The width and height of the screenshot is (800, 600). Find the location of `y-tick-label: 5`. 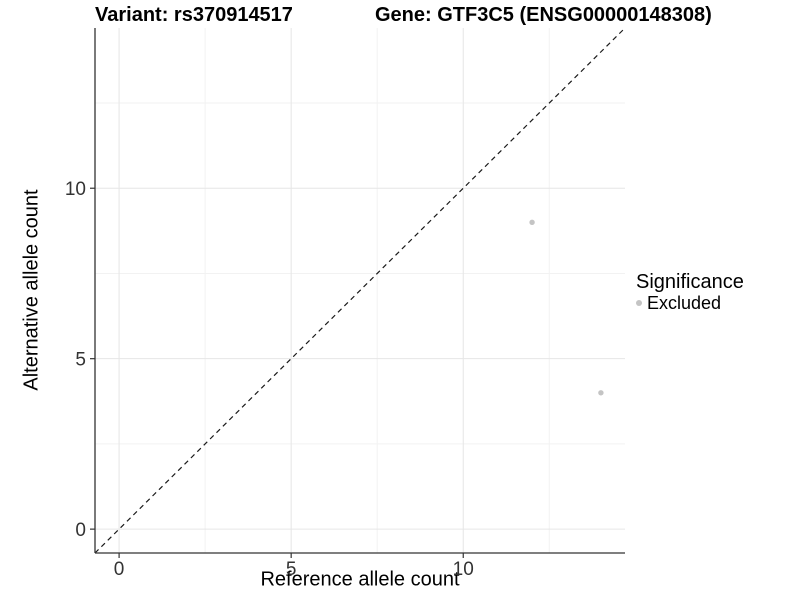

y-tick-label: 5 is located at coordinates (80, 360).